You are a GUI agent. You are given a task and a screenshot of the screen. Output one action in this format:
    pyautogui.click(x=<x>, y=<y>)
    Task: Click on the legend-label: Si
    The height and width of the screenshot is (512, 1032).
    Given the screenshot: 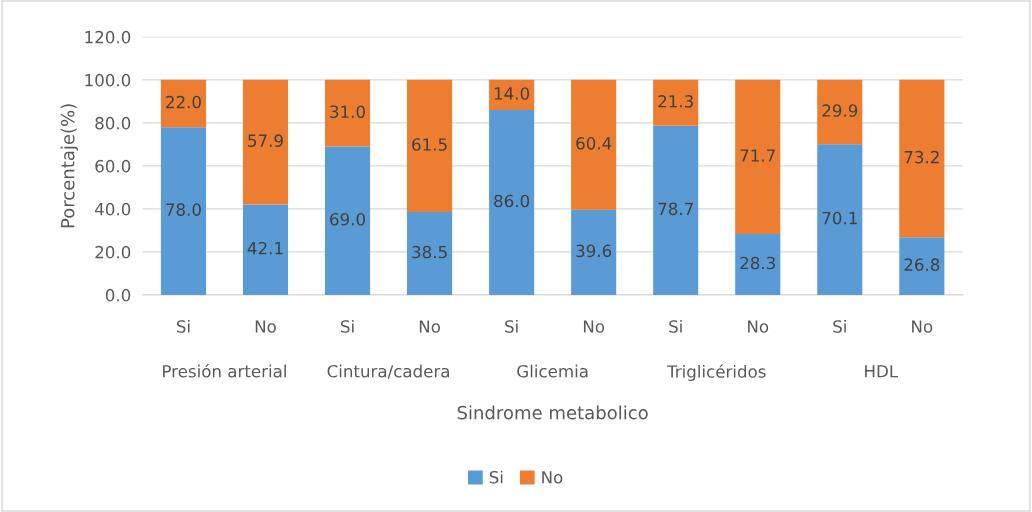 What is the action you would take?
    pyautogui.click(x=496, y=477)
    